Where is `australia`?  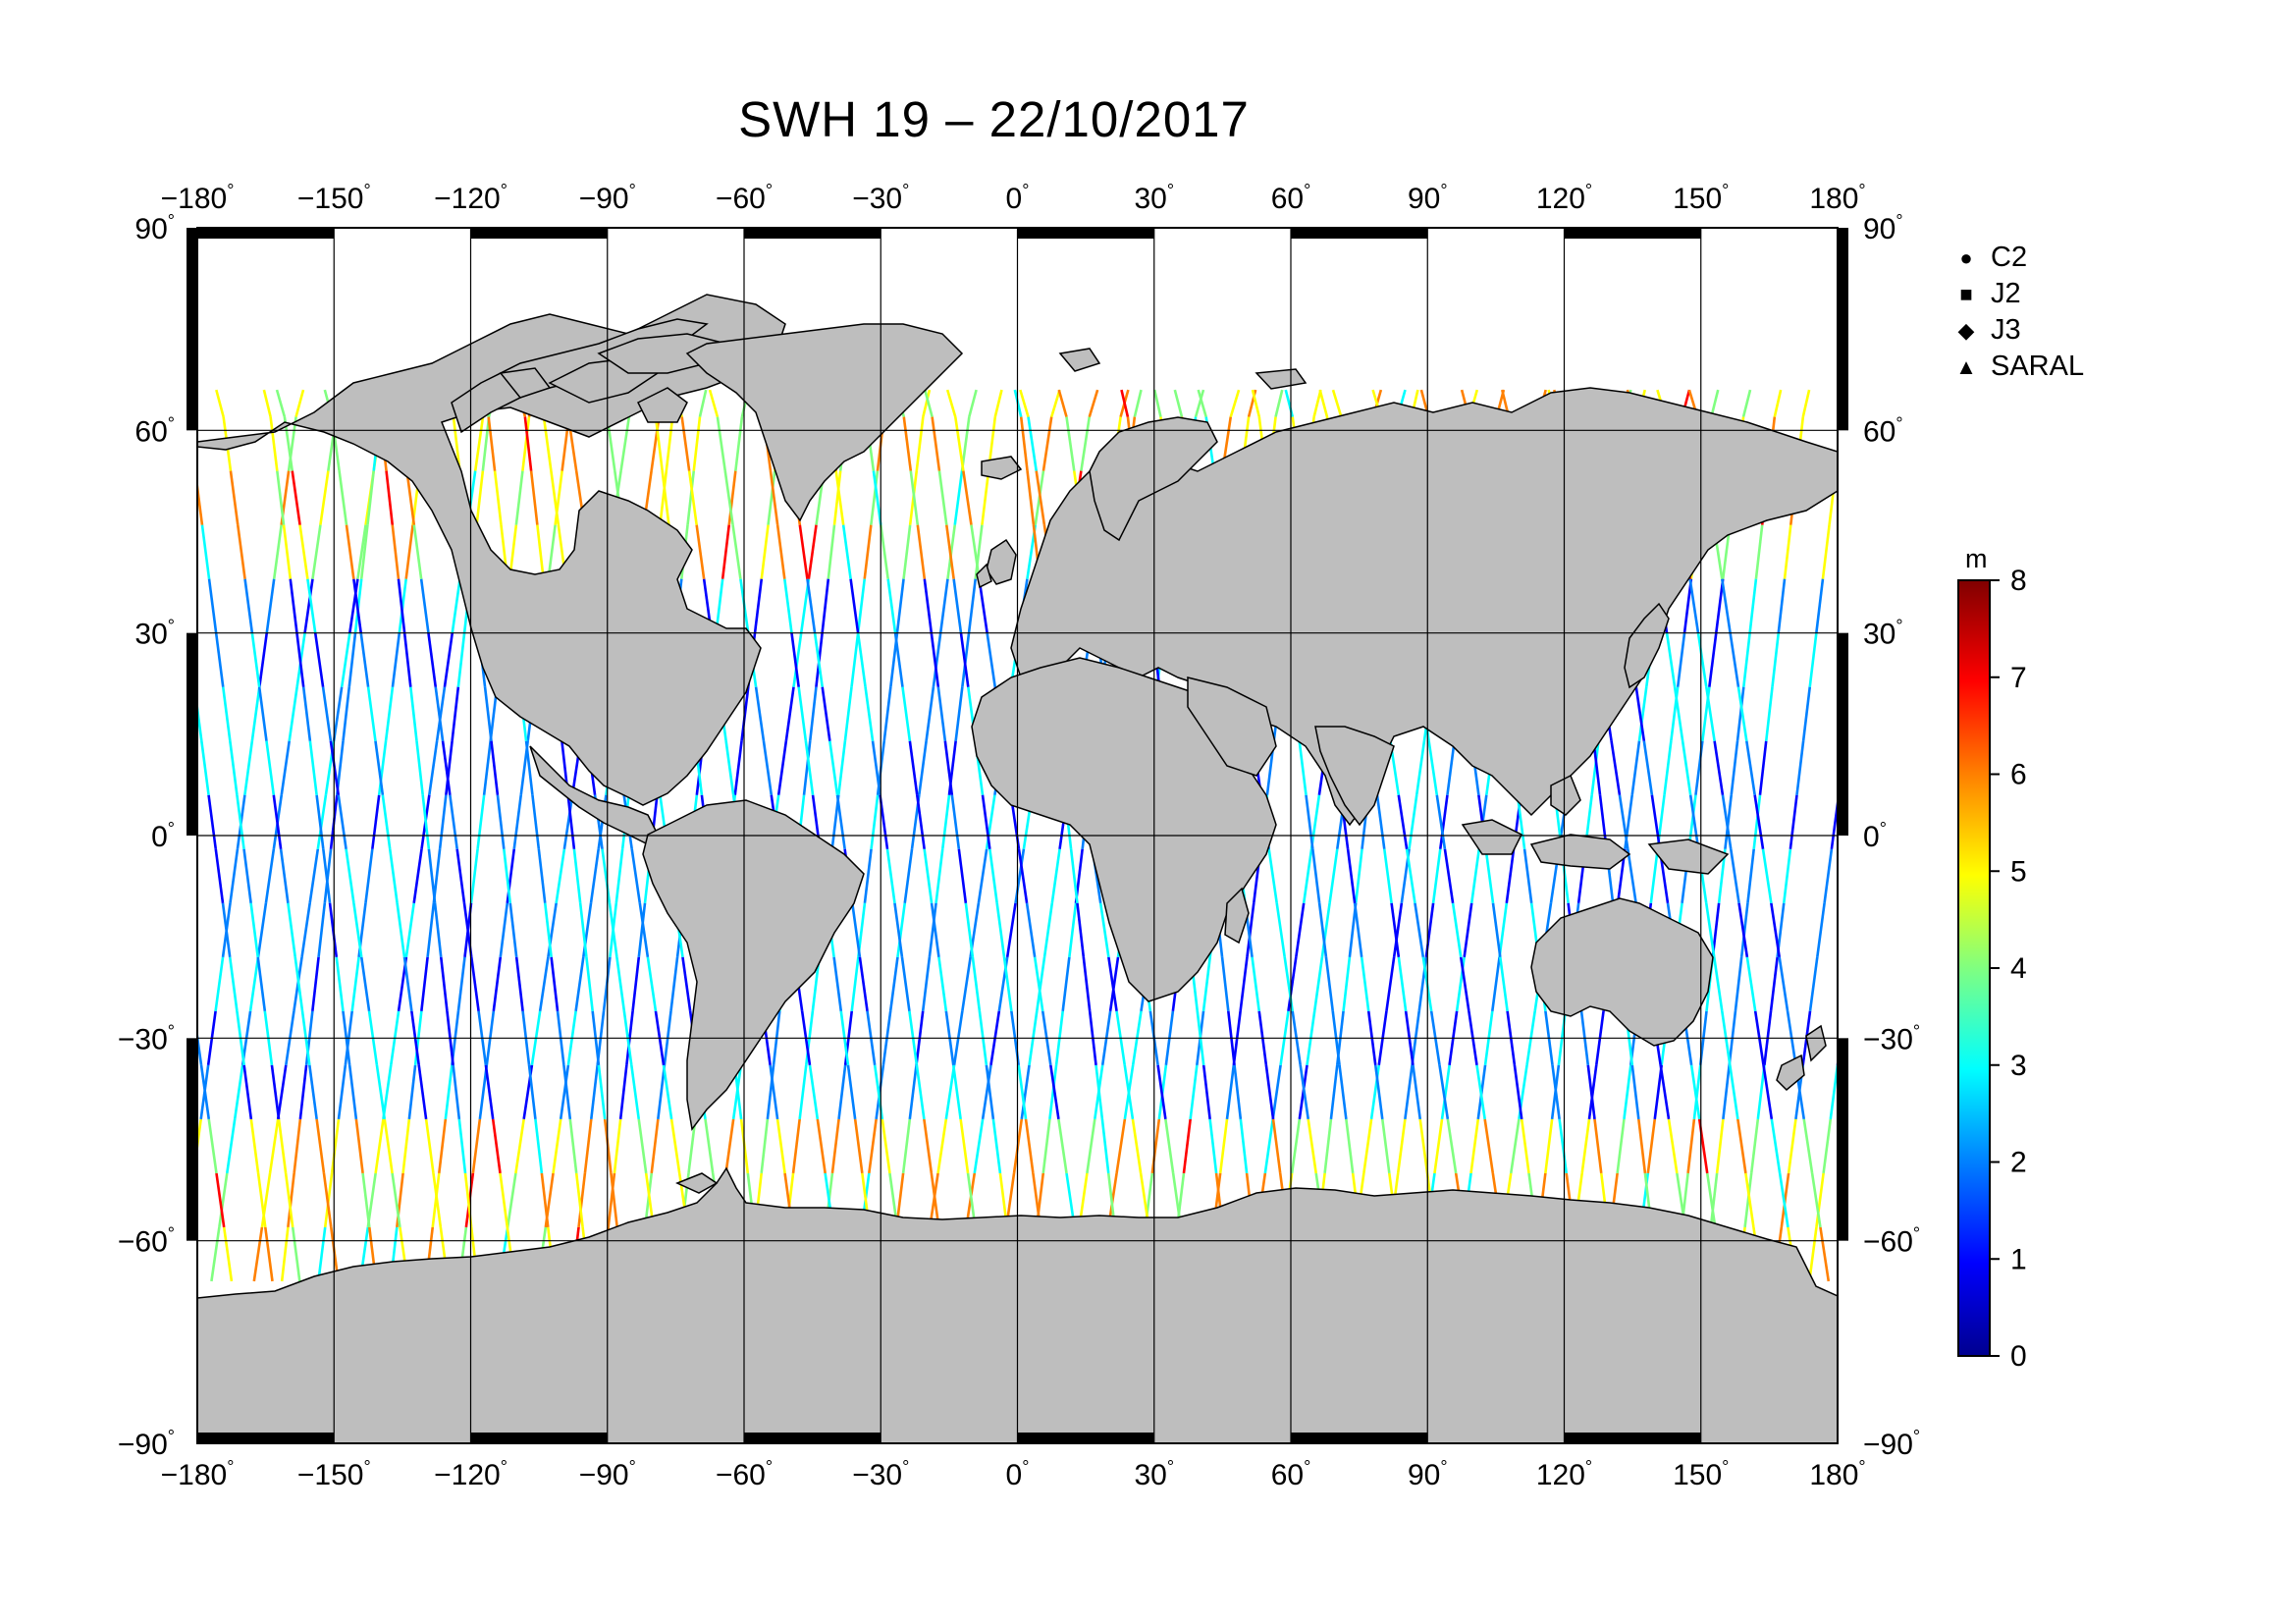
australia is located at coordinates (1622, 972).